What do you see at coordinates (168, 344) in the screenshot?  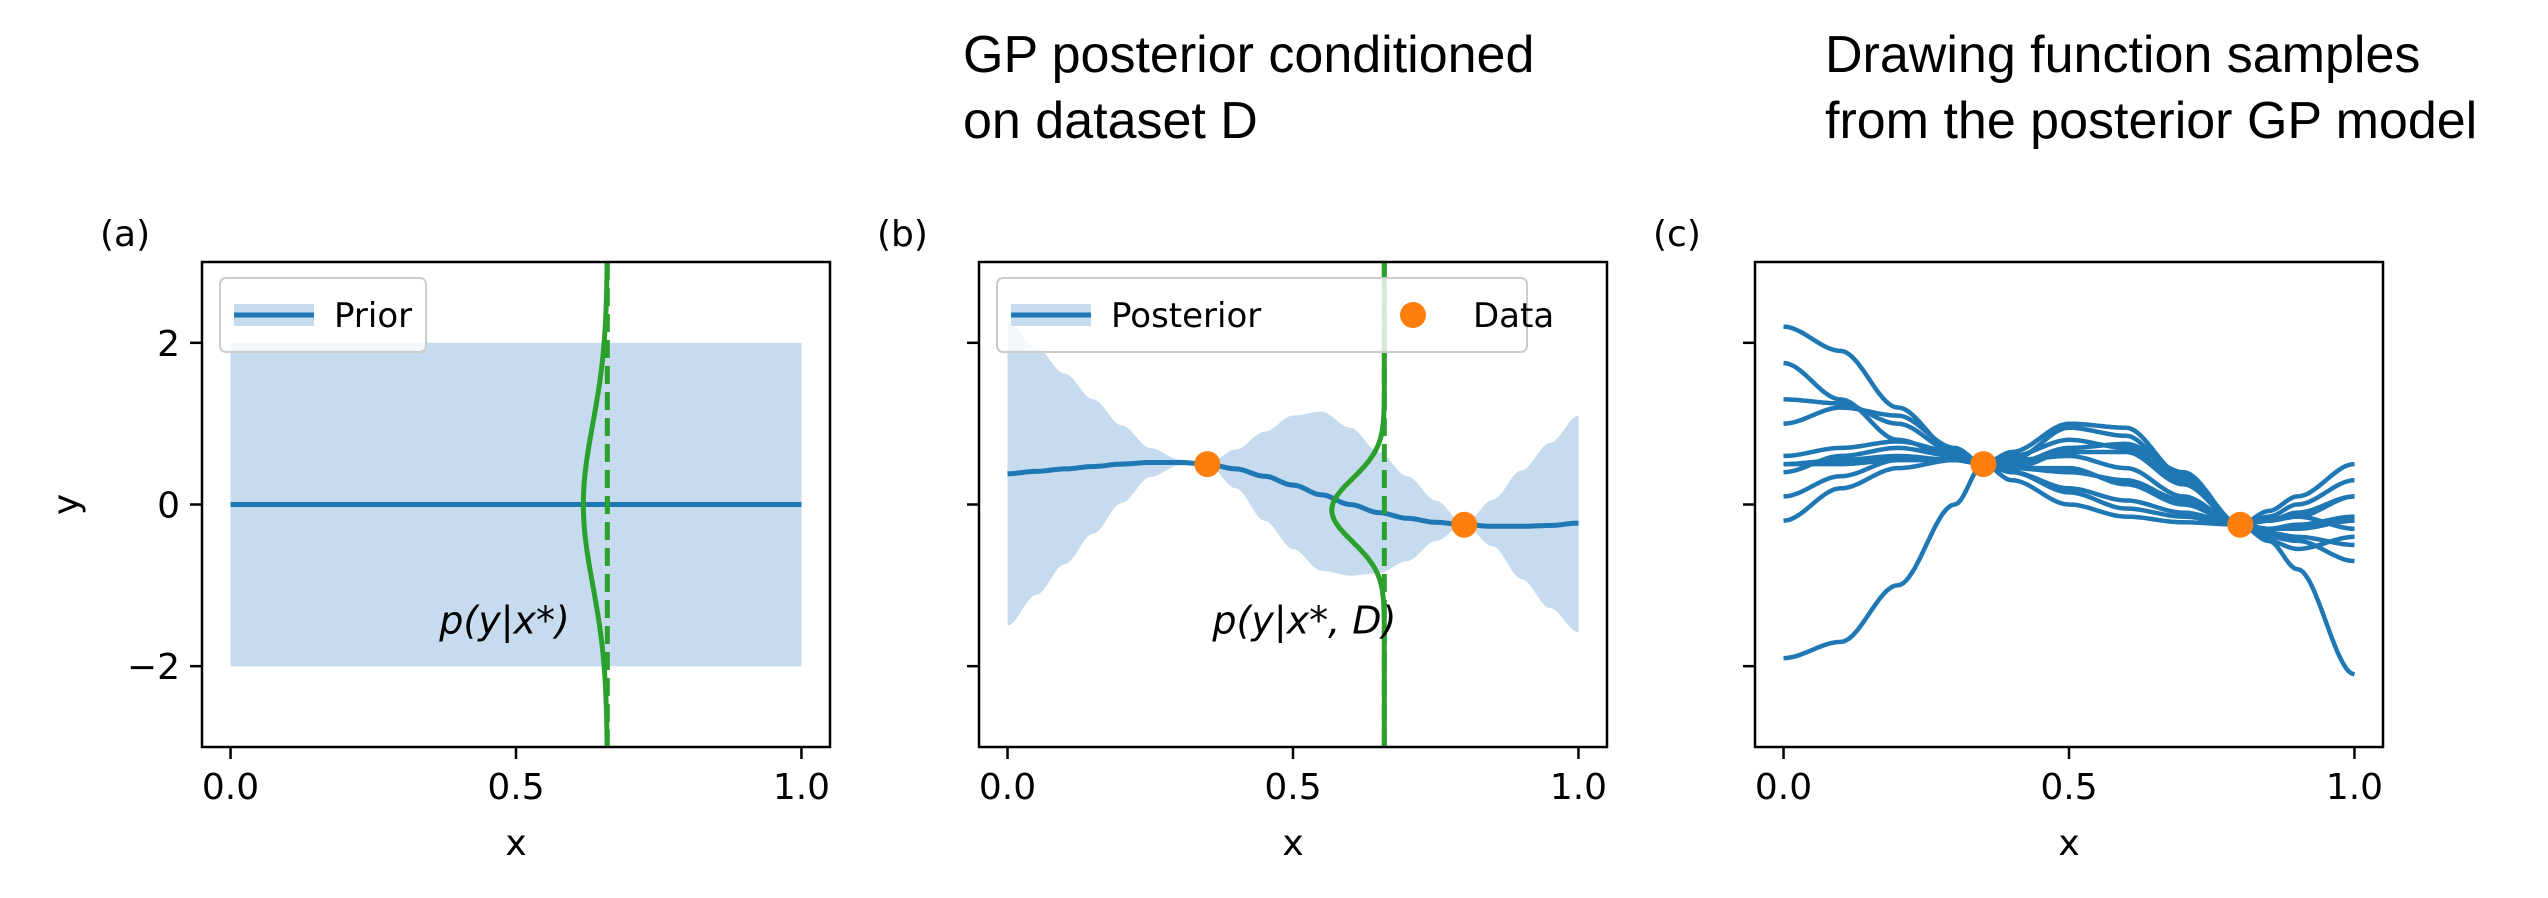 I see `y-tick-label: 2` at bounding box center [168, 344].